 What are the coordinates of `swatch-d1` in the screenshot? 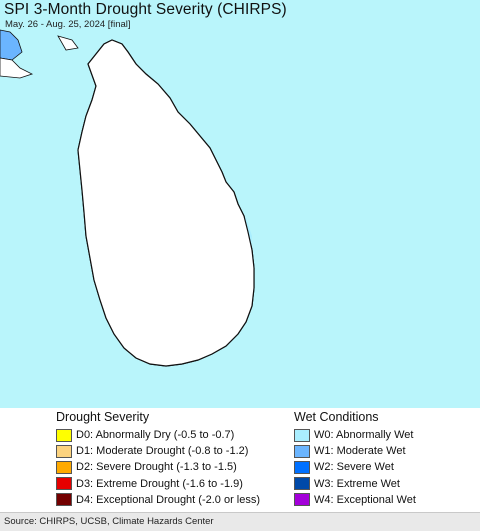 It's located at (64, 451).